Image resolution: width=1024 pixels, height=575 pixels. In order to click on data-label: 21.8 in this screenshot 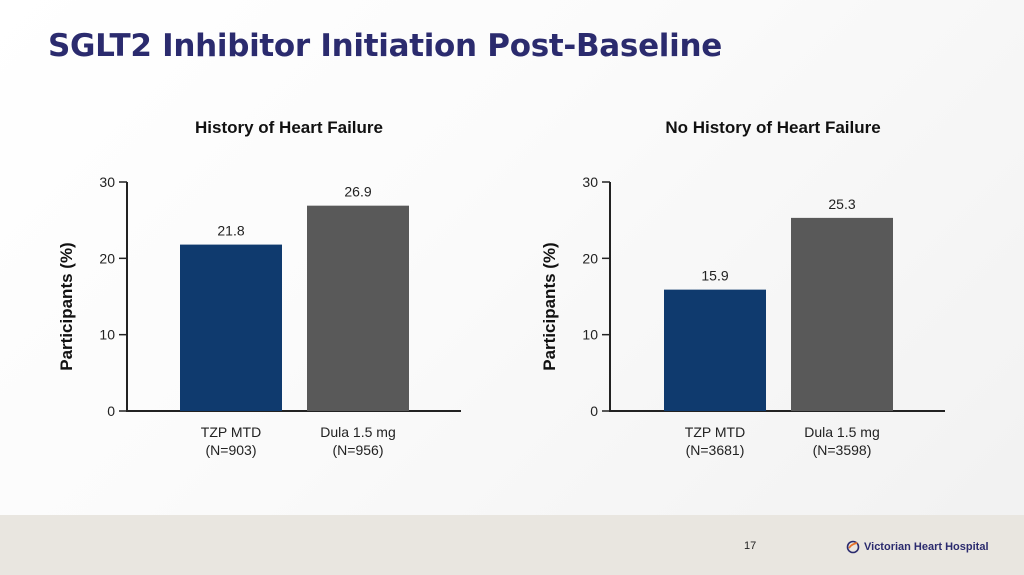, I will do `click(230, 231)`.